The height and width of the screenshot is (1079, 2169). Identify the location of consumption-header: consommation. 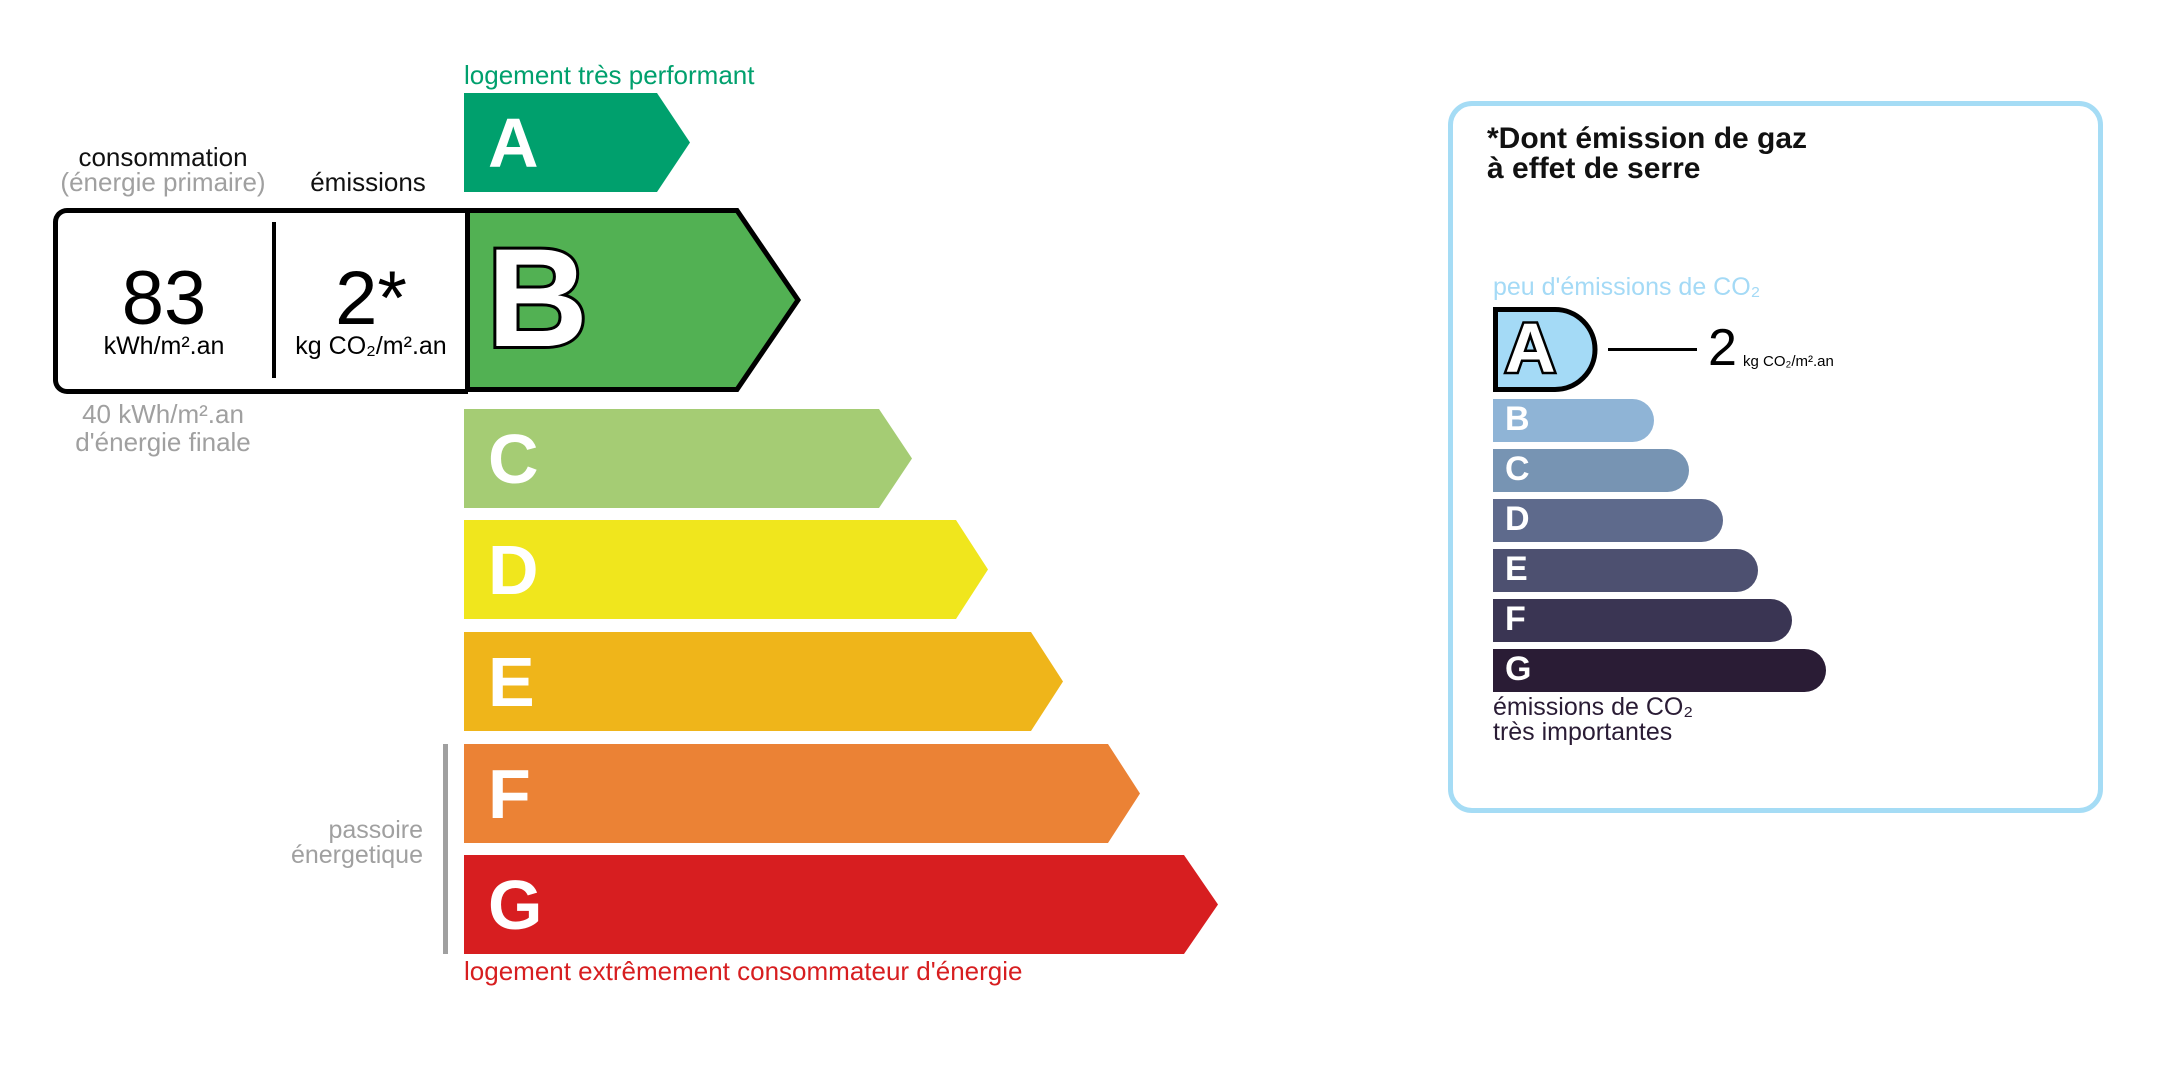
(163, 157).